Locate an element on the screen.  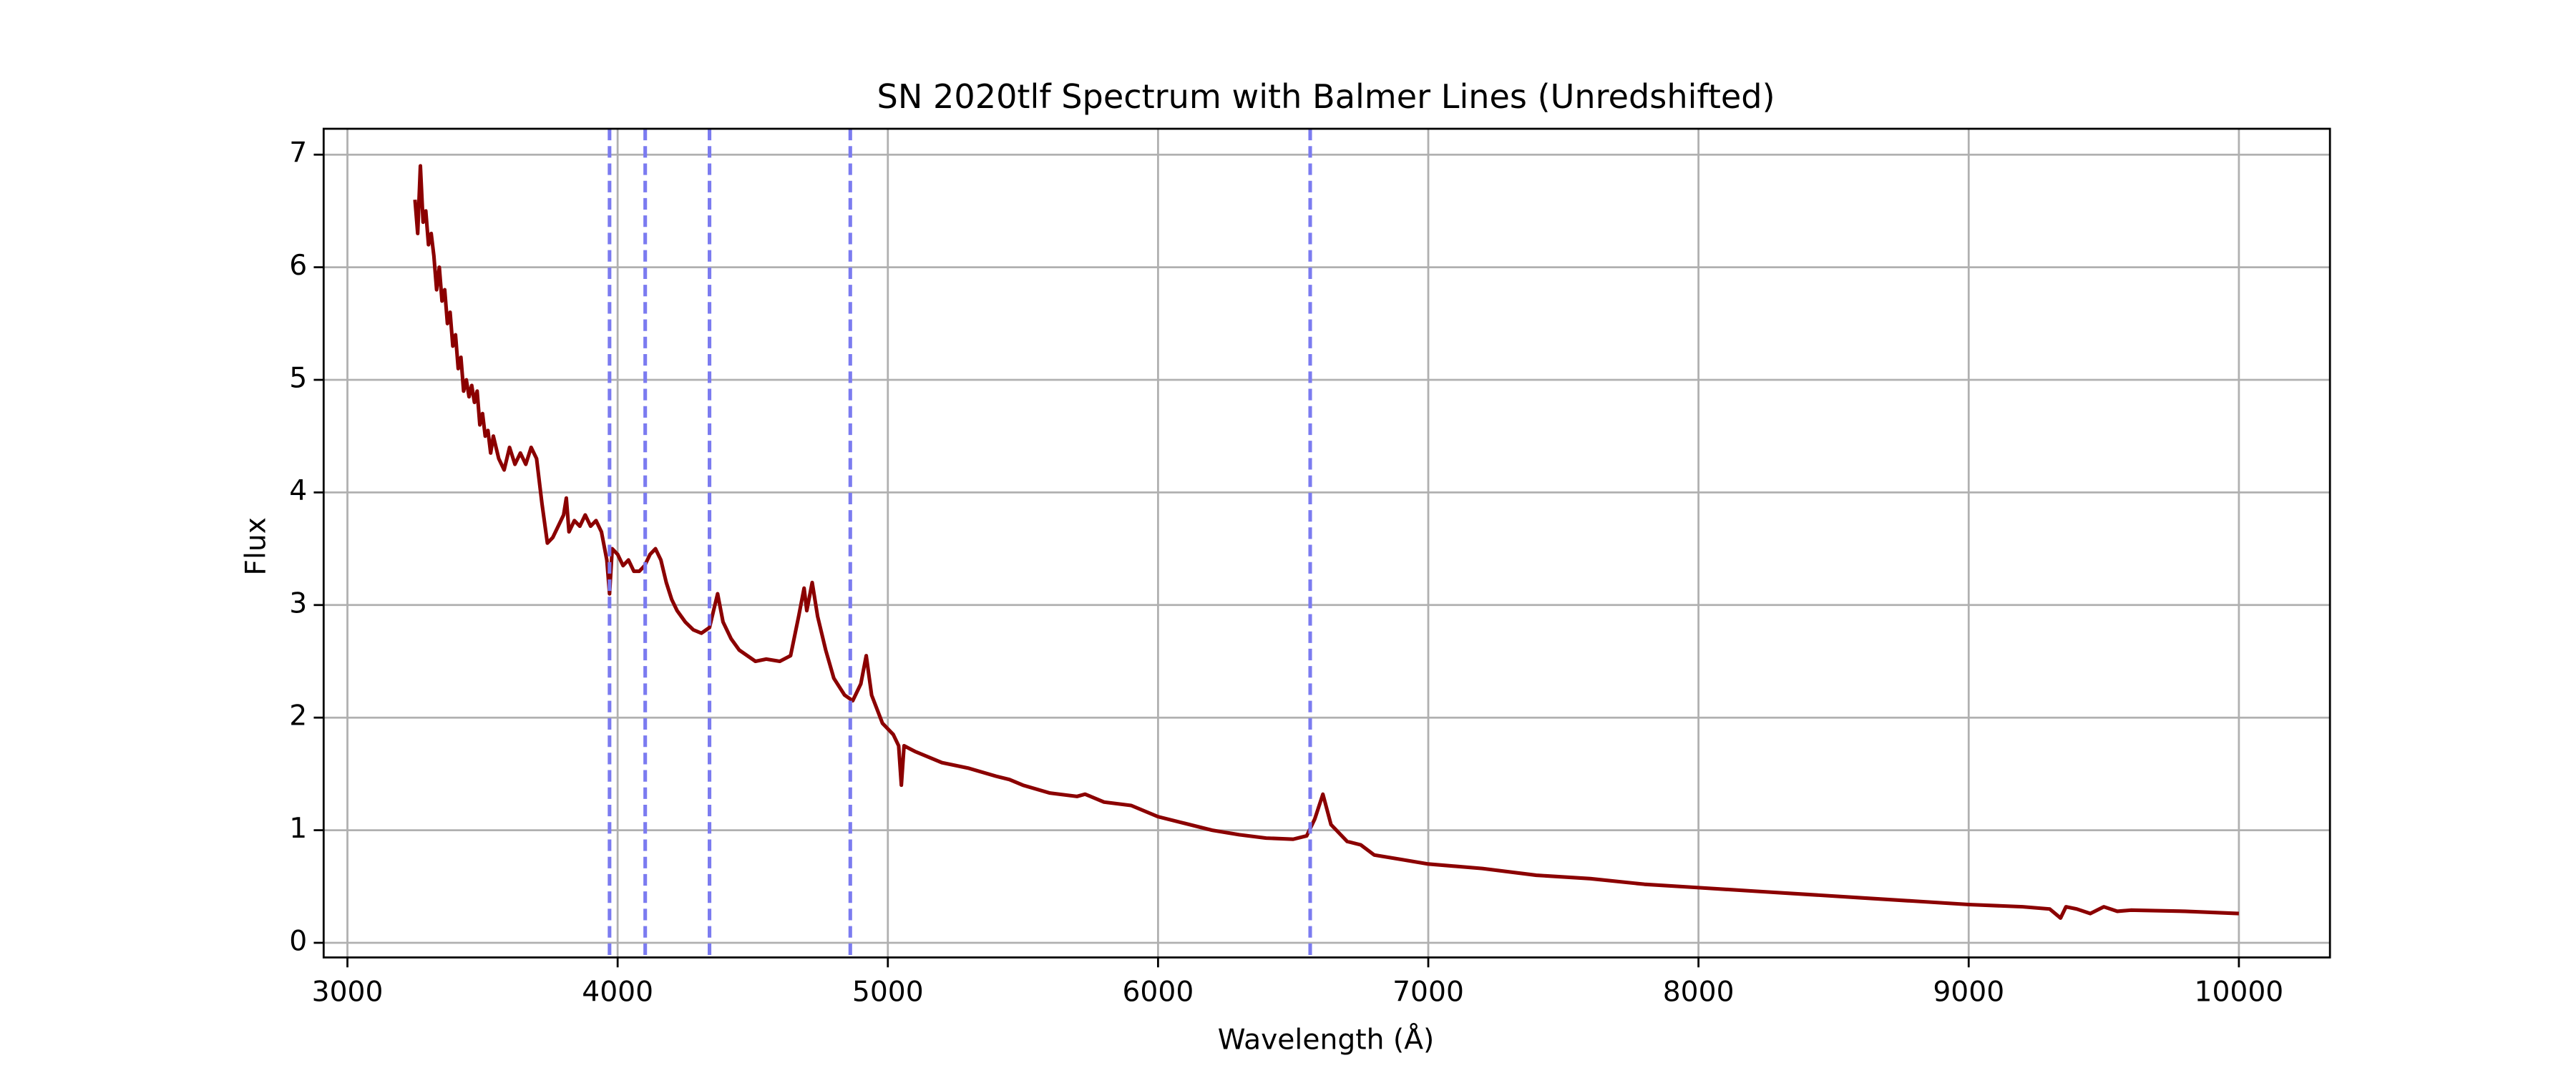
x-tick-label: 10000 is located at coordinates (2239, 993).